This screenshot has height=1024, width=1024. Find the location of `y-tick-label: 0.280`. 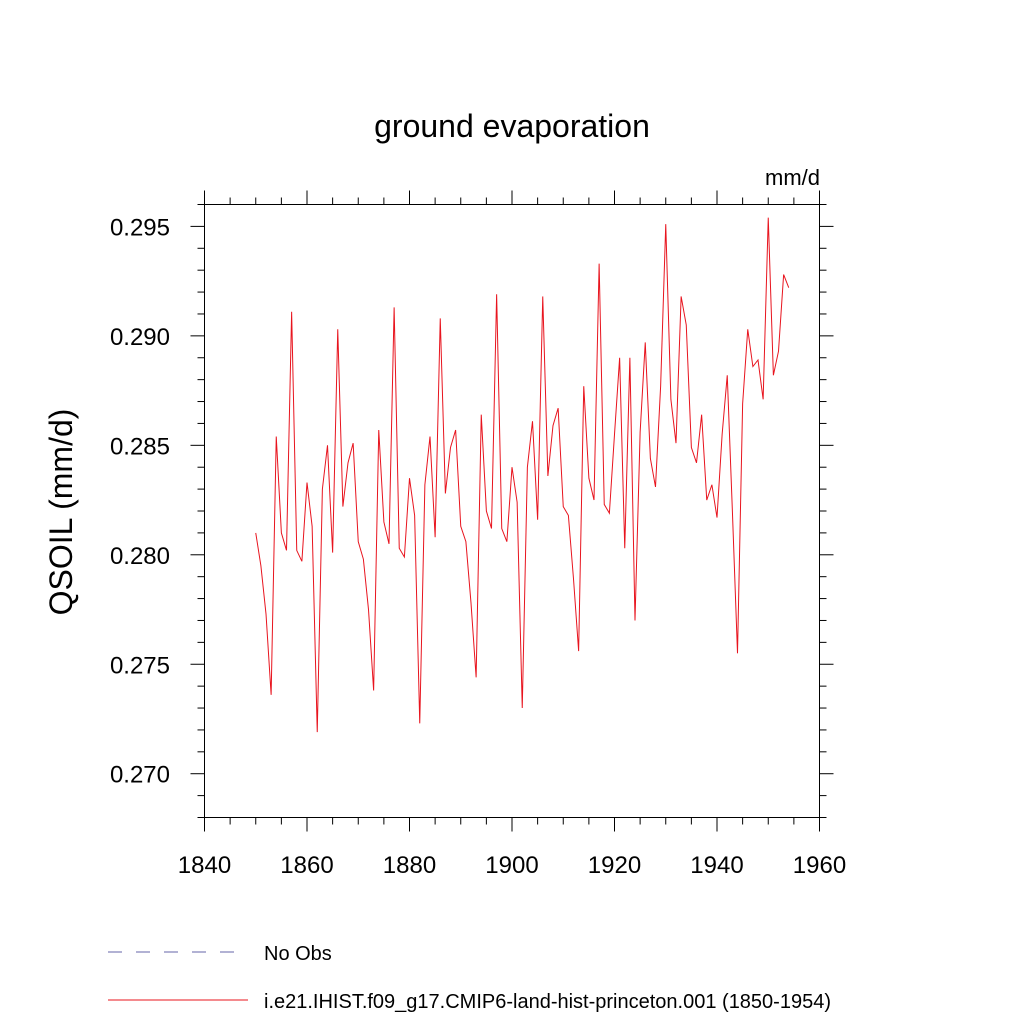

y-tick-label: 0.280 is located at coordinates (140, 556).